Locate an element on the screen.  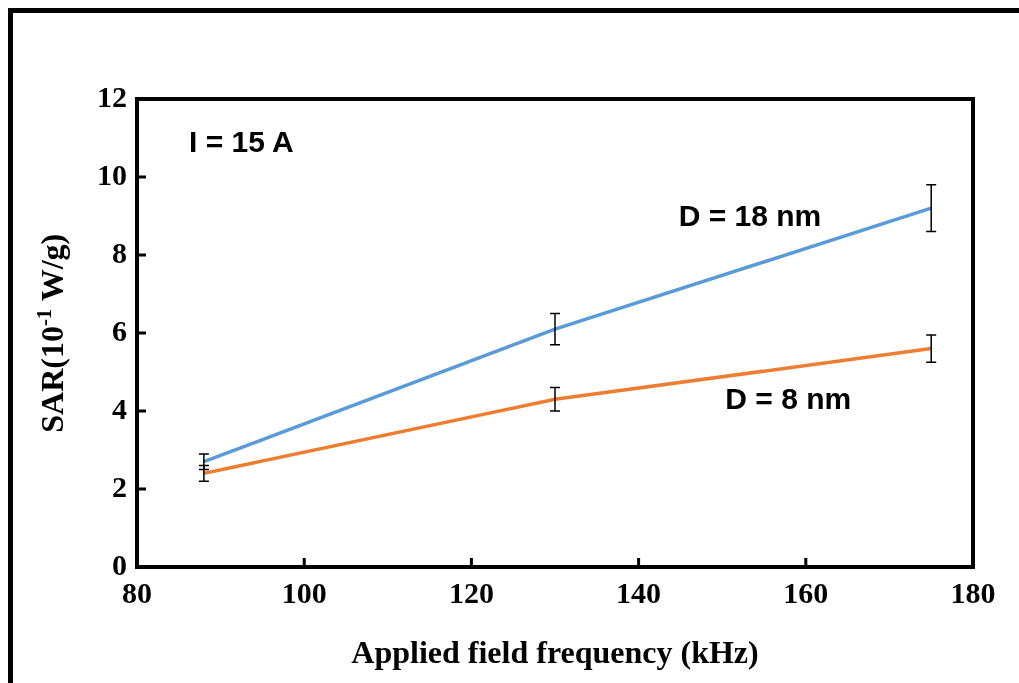
series-label: D = 8 nm is located at coordinates (788, 398).